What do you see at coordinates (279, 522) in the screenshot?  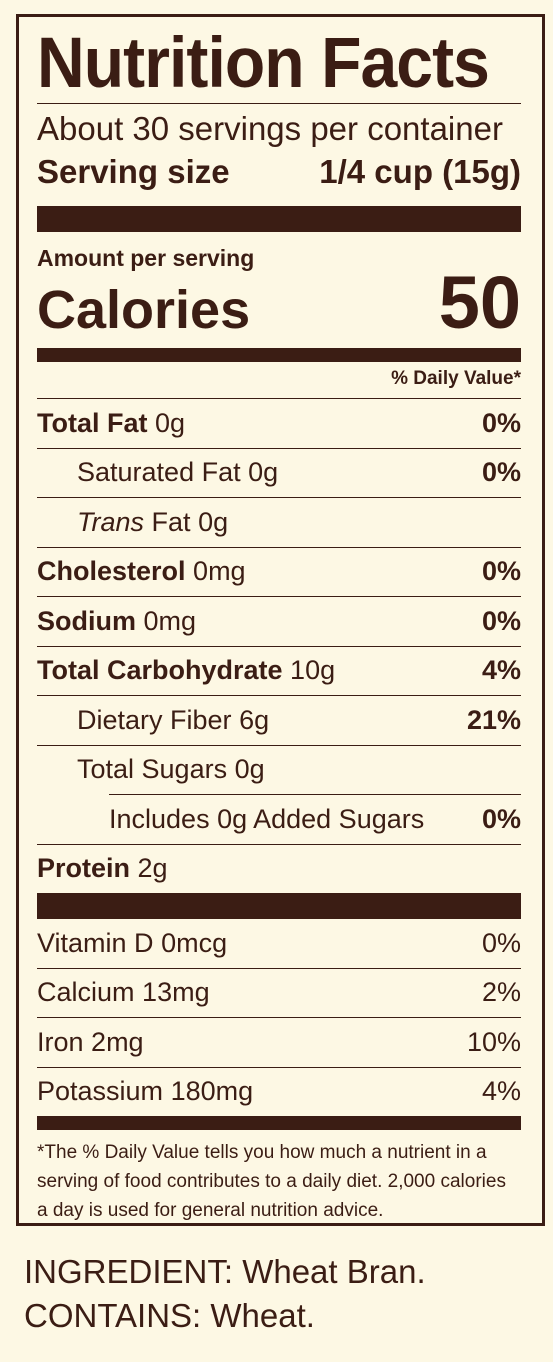 I see `nutrient-row-trans-fat: Trans Fat 0g` at bounding box center [279, 522].